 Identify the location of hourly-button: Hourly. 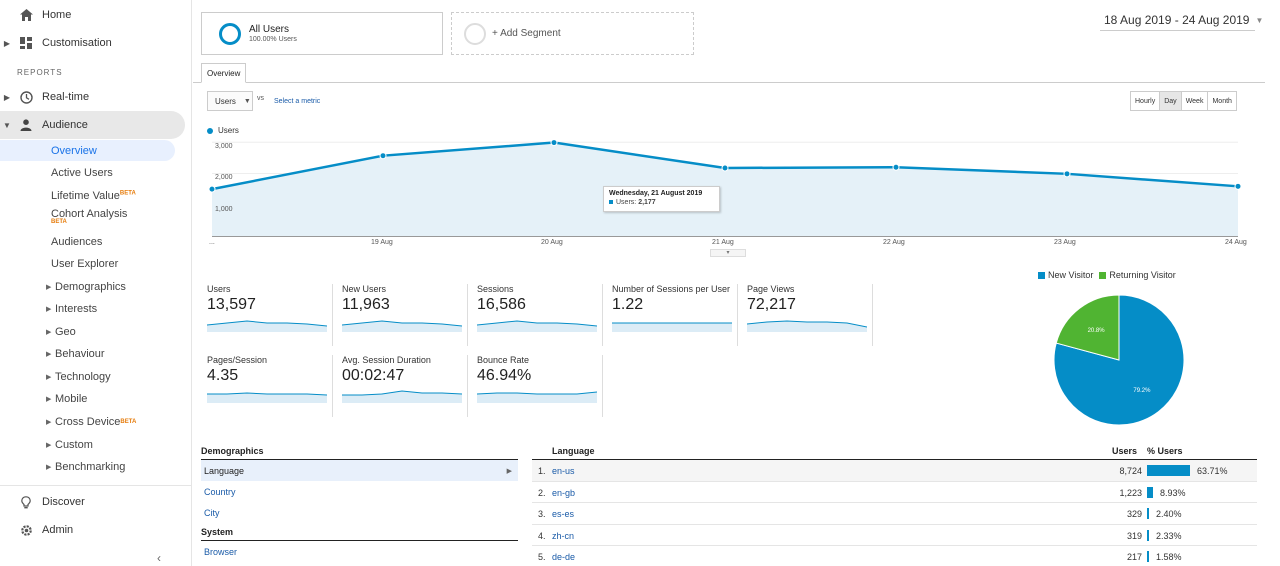
(1145, 101).